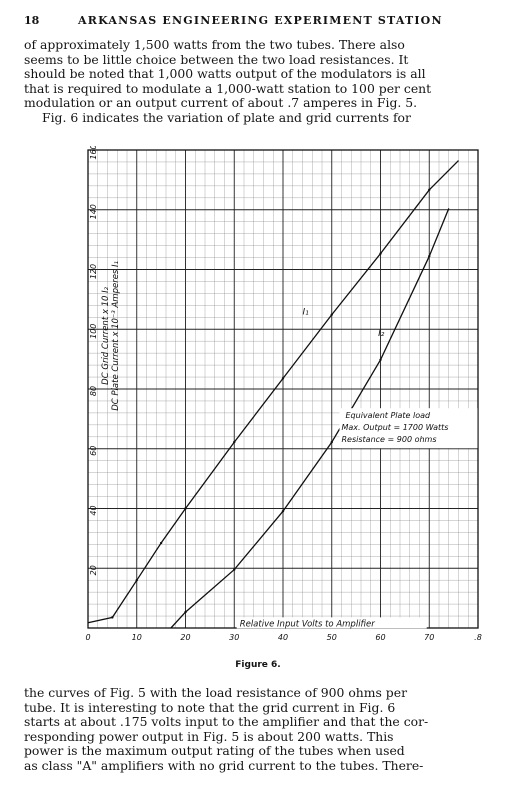  I want to click on x-tick-label: 30, so click(234, 637).